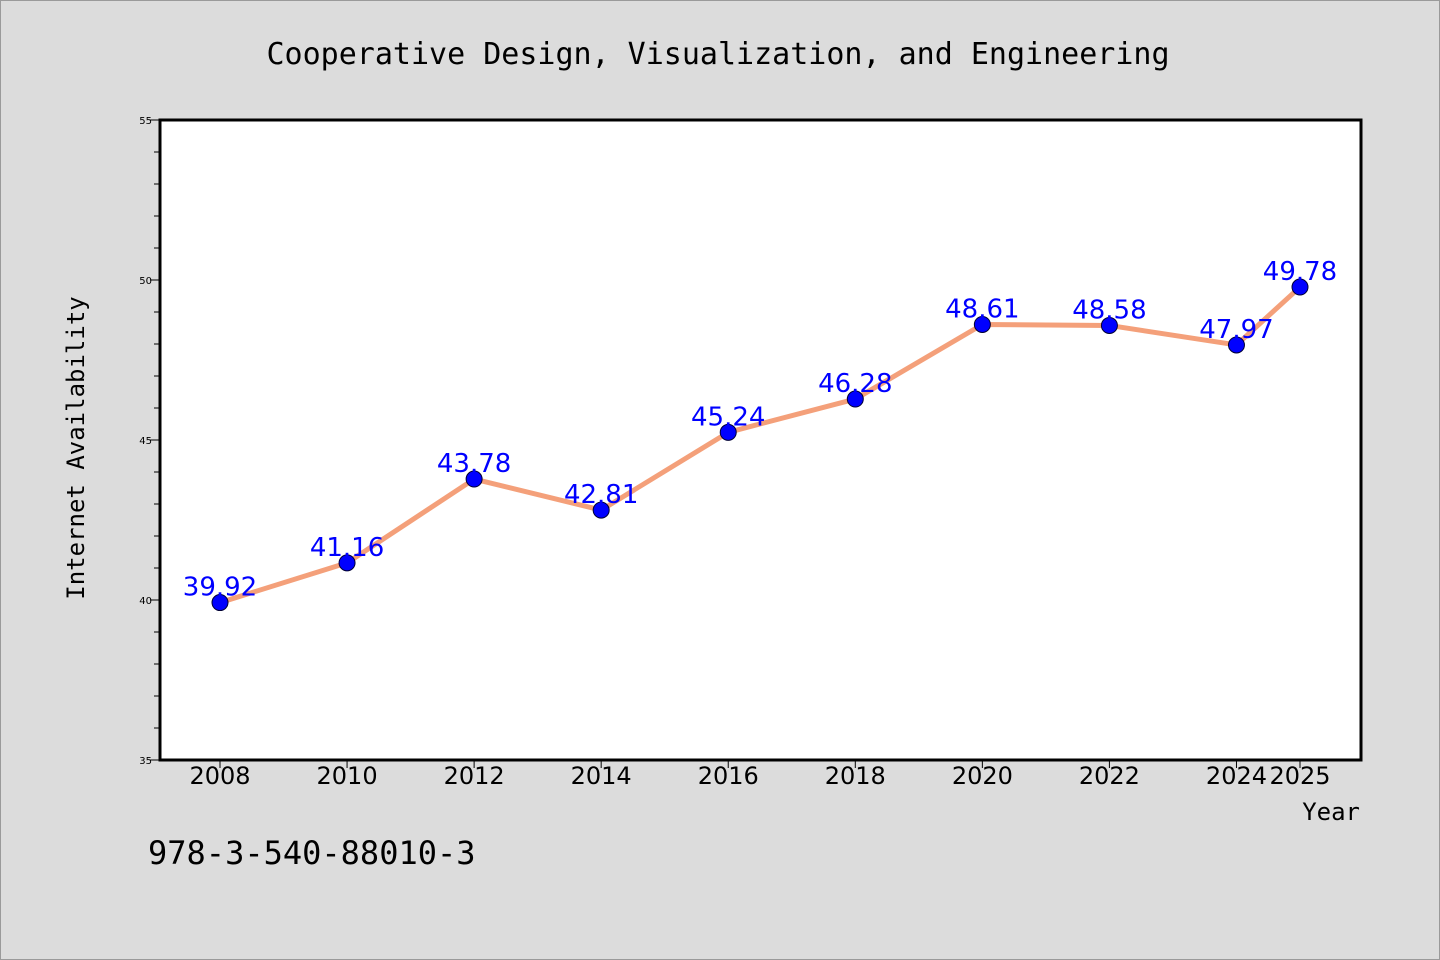  I want to click on x-tick-label: 2025, so click(1299, 776).